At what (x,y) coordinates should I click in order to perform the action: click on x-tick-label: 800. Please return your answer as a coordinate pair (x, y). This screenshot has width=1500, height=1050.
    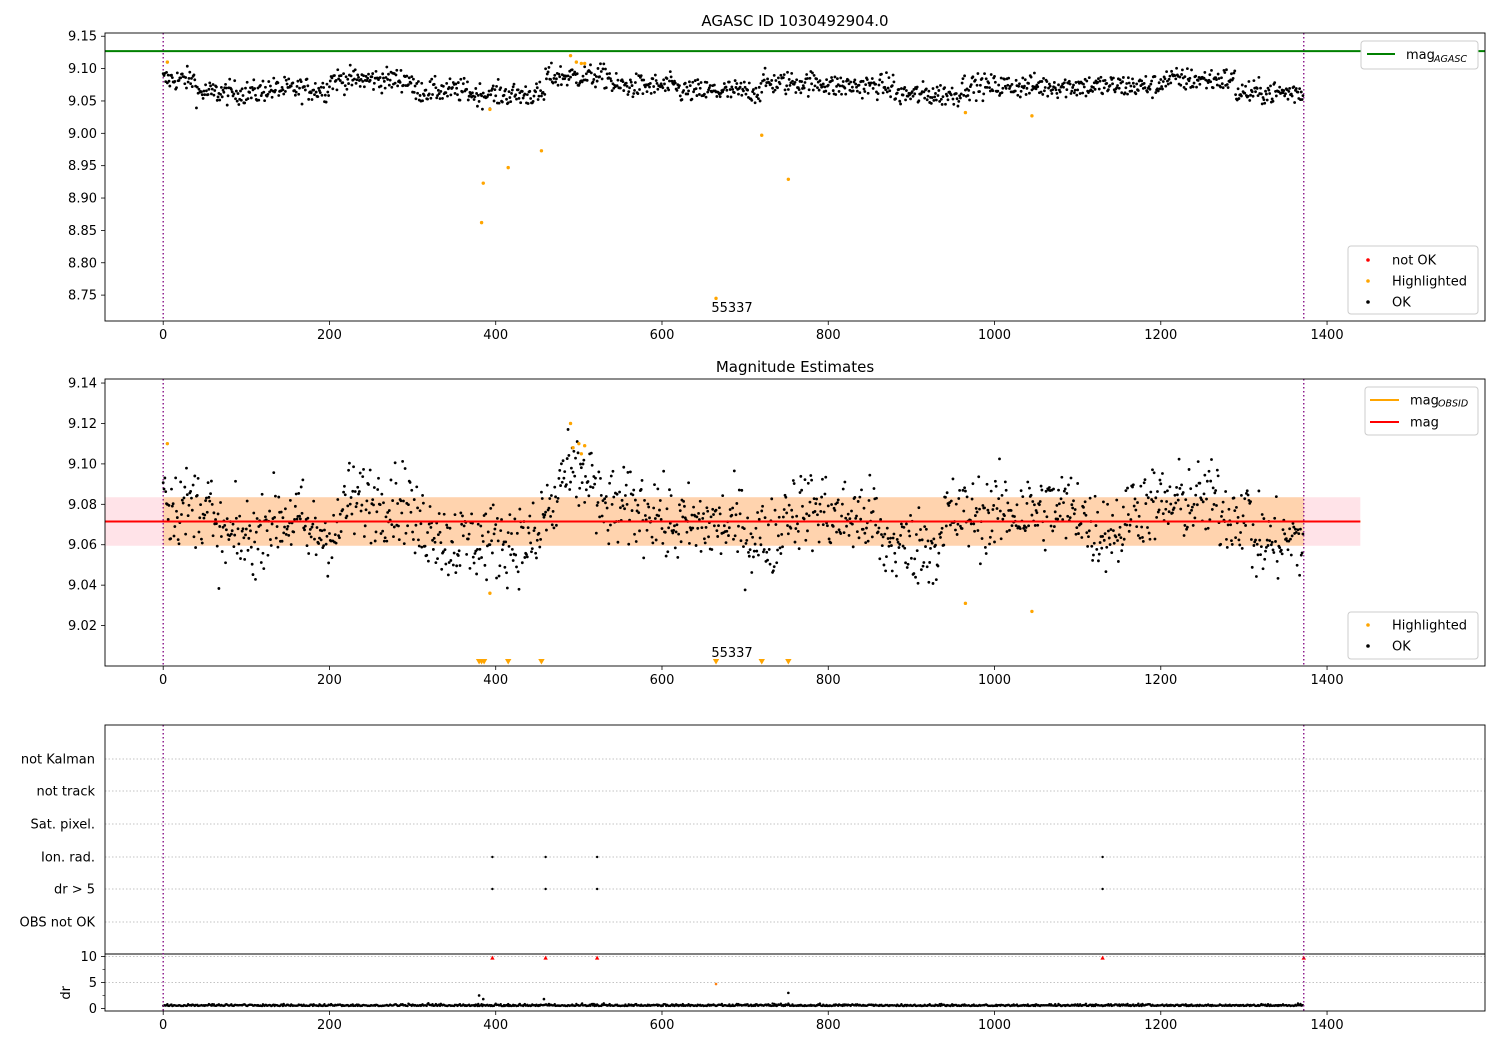
    Looking at the image, I should click on (828, 680).